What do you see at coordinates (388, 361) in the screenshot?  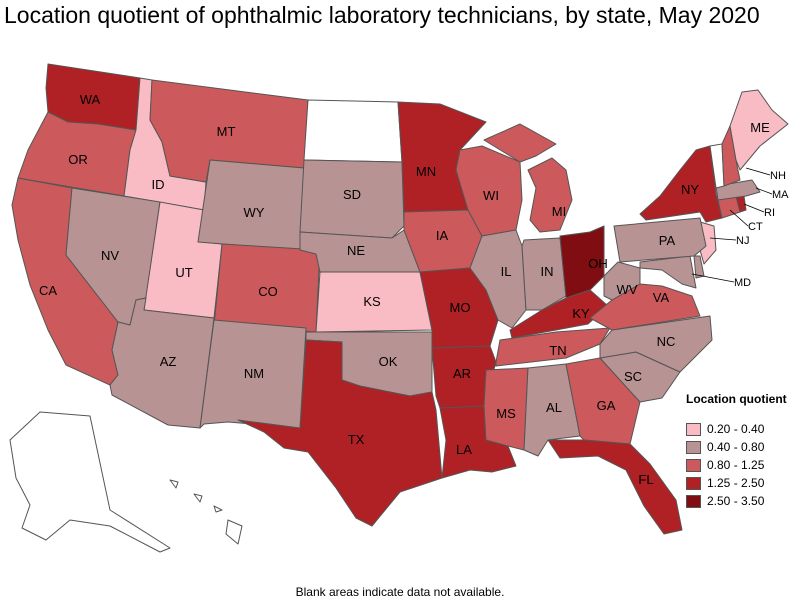 I see `state-label-ok: OK` at bounding box center [388, 361].